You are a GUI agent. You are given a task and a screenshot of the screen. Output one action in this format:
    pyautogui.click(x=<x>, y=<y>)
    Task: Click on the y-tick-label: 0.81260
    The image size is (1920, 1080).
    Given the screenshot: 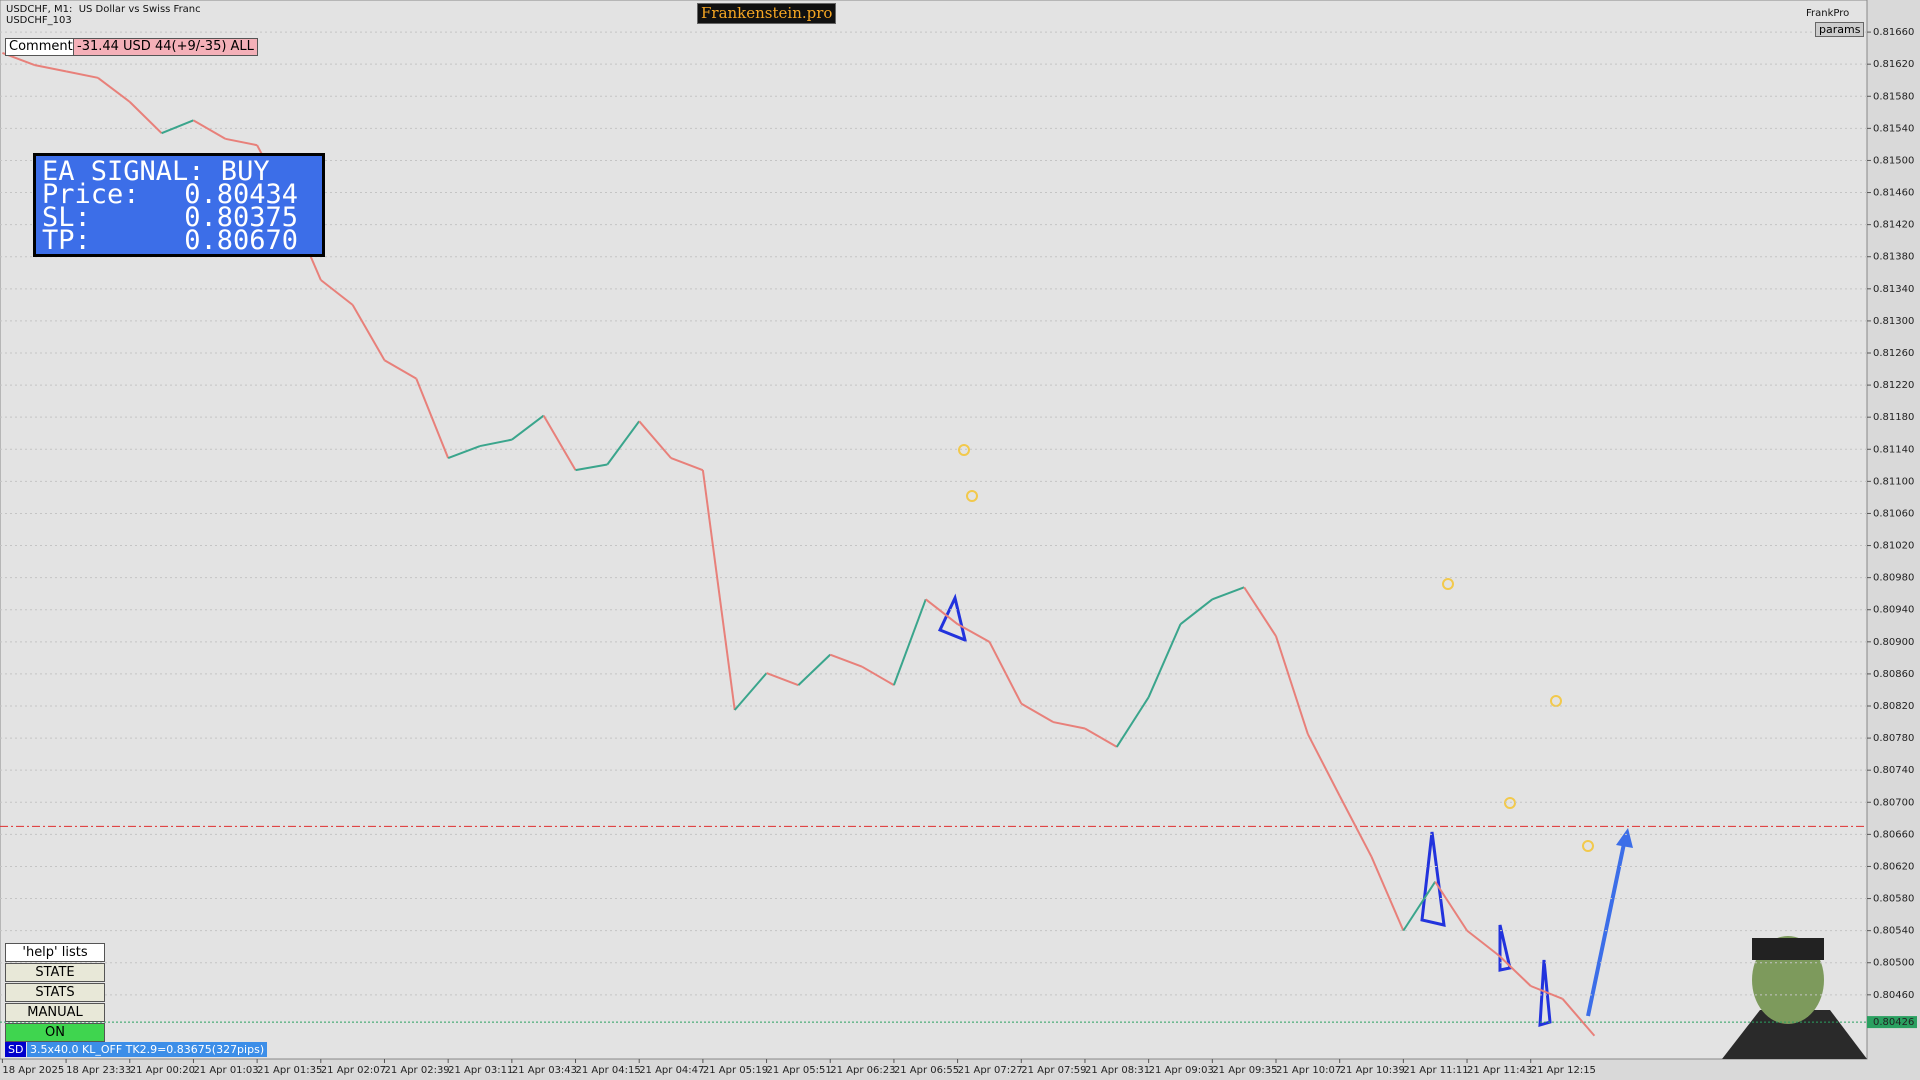 What is the action you would take?
    pyautogui.click(x=1893, y=353)
    